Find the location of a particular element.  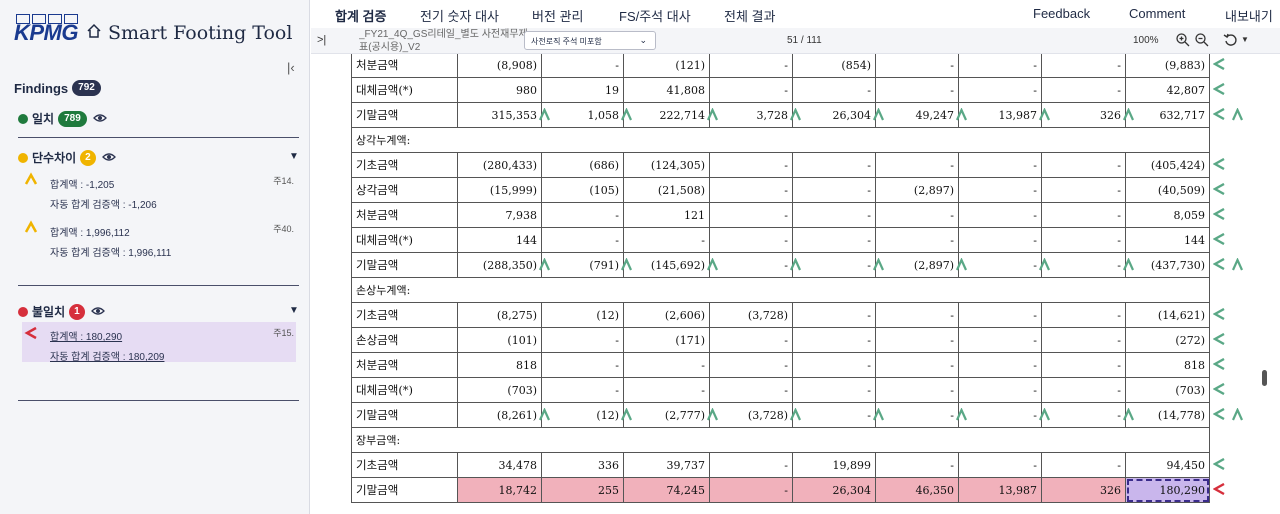

table-cell: (40,509) is located at coordinates (1175, 190).